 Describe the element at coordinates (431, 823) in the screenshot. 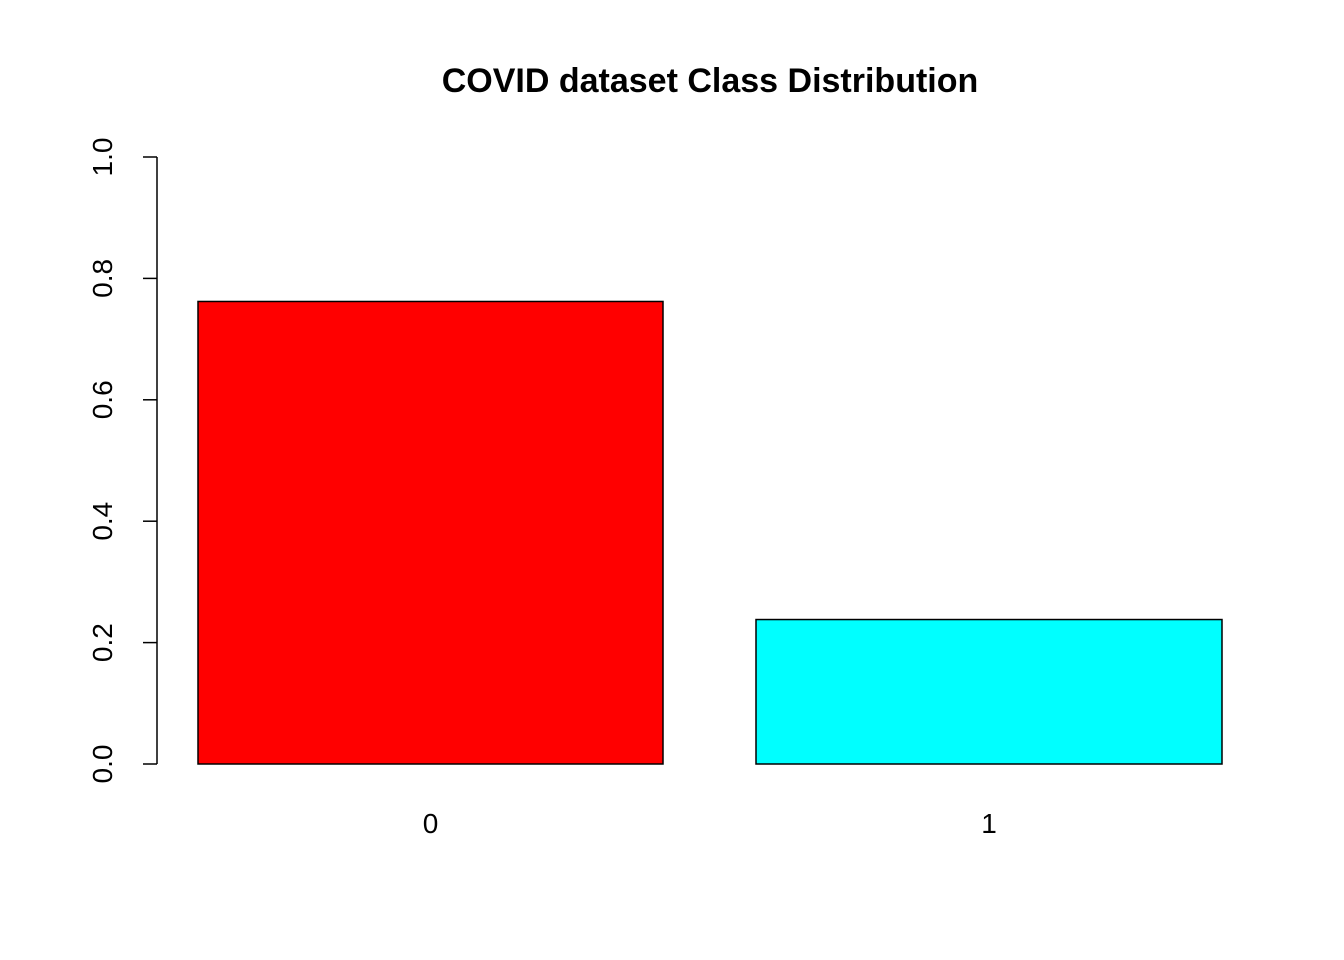

I see `x-tick-label: 0` at that location.